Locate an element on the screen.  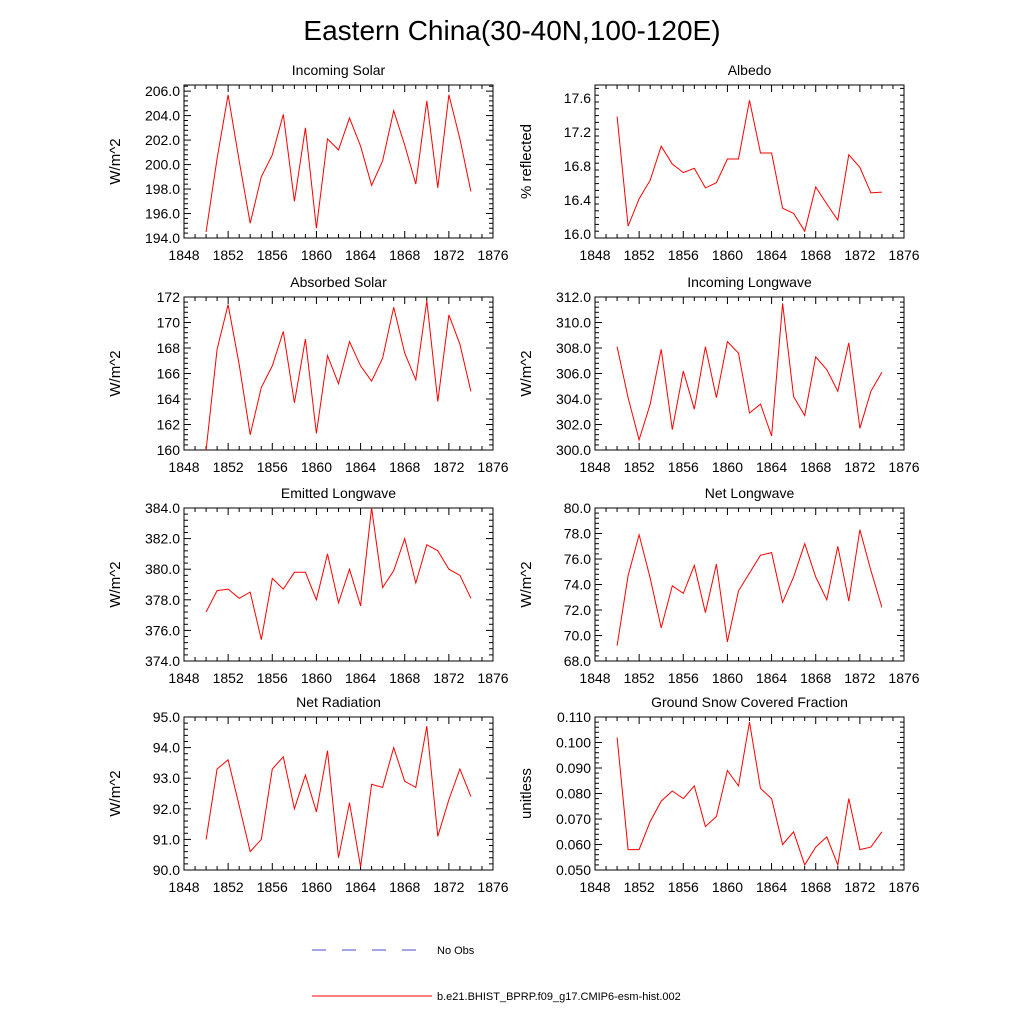
y-tick-label: 376.0 is located at coordinates (162, 630).